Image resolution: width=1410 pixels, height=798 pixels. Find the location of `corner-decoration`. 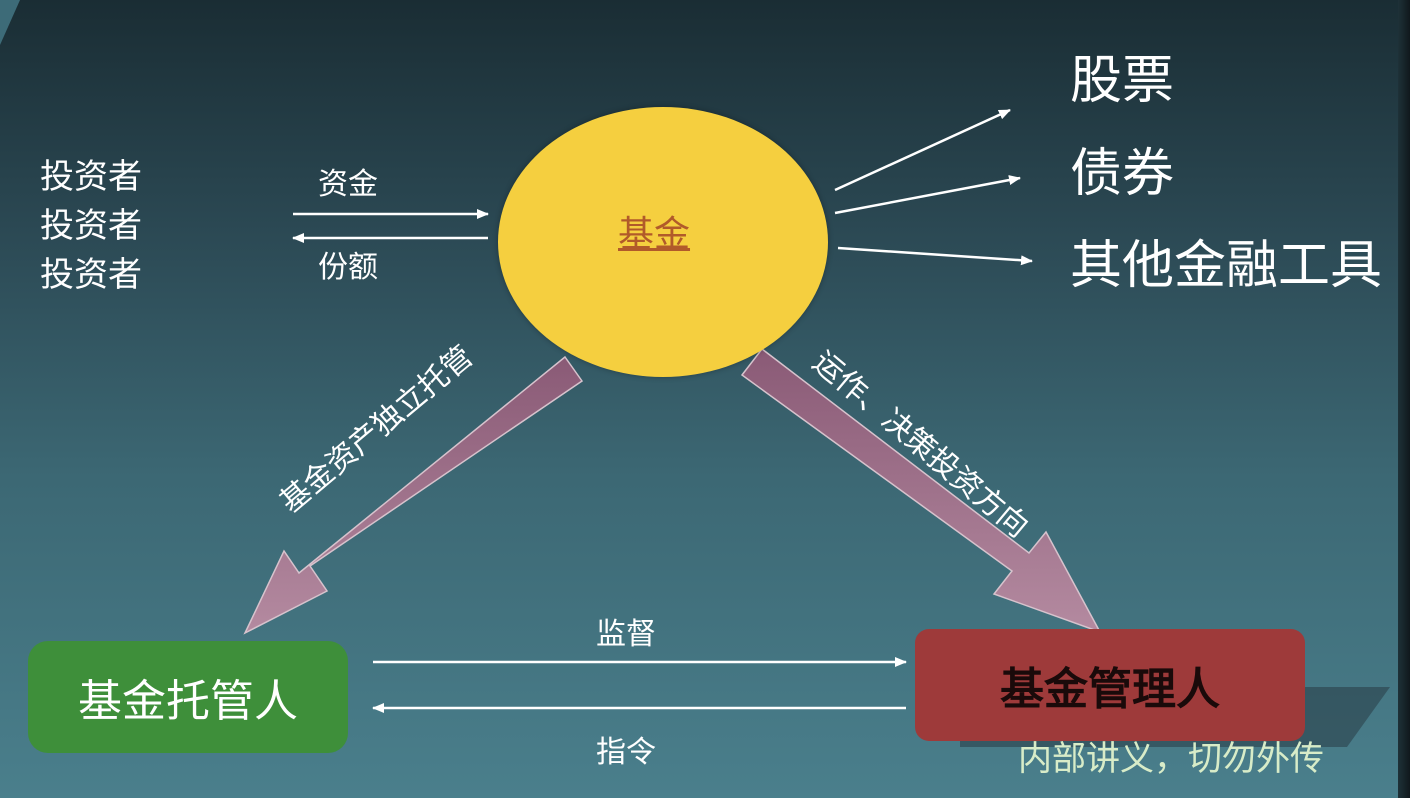

corner-decoration is located at coordinates (10, 22).